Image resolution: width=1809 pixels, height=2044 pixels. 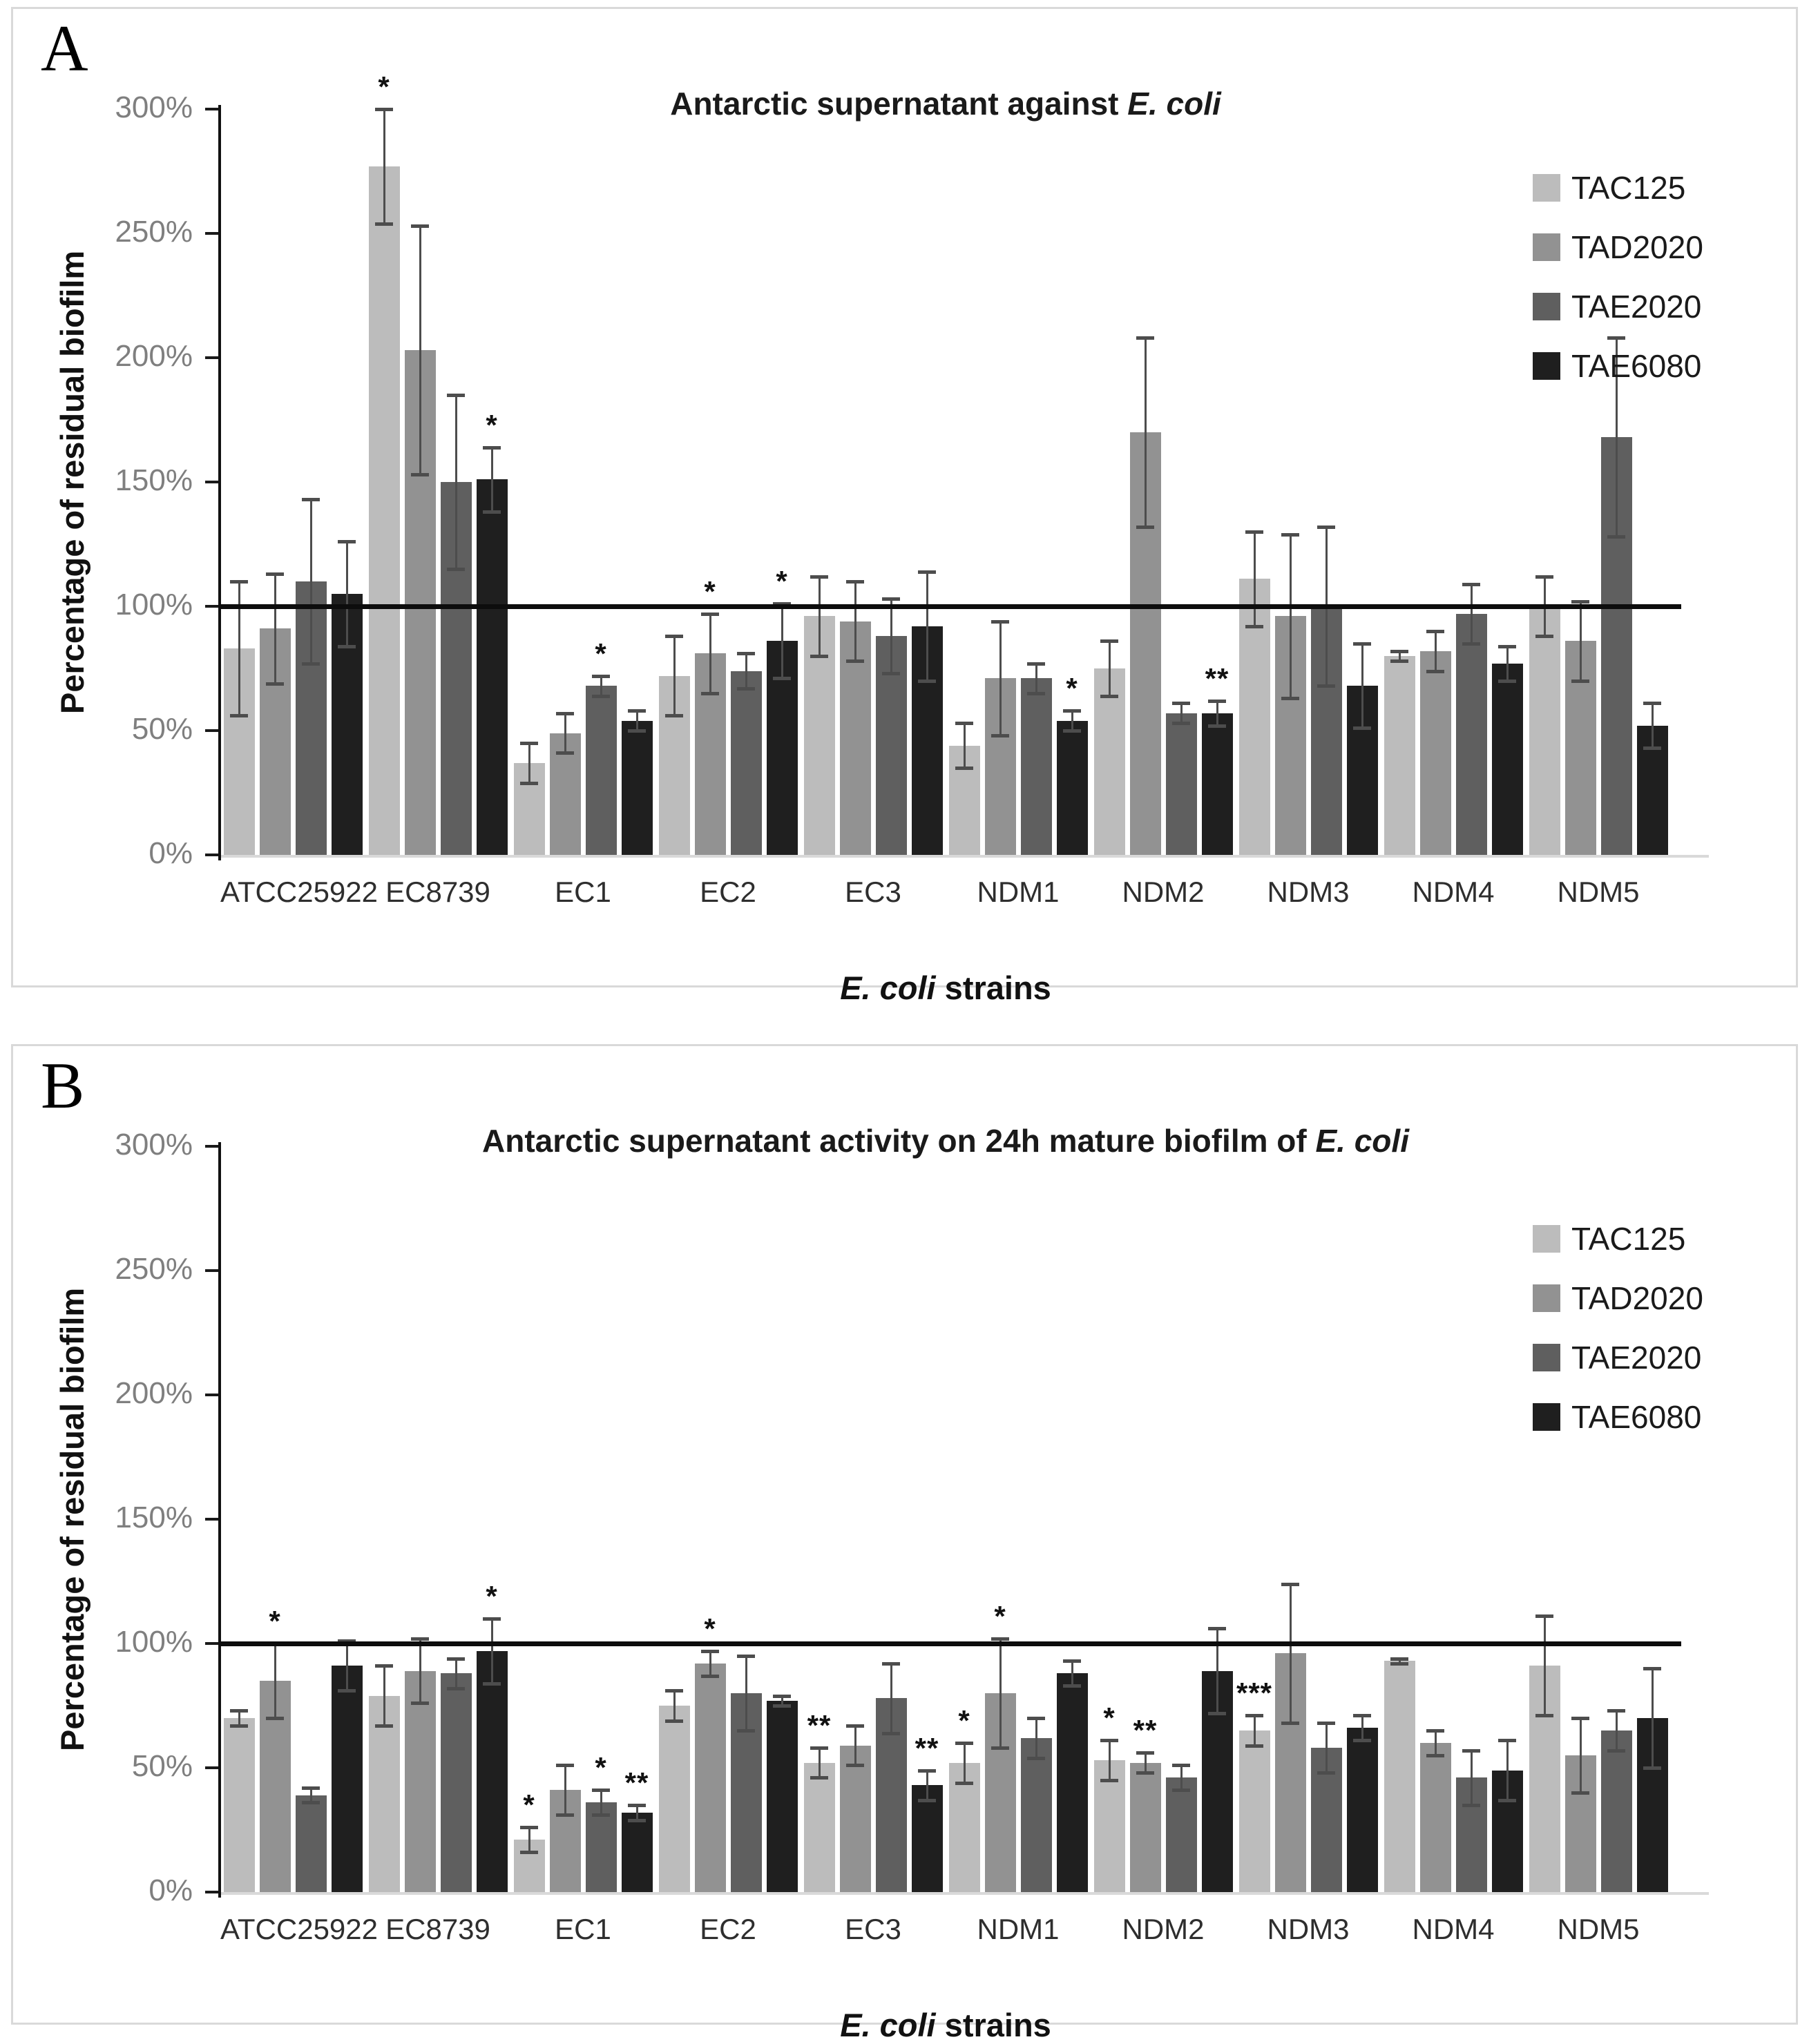 What do you see at coordinates (1453, 1929) in the screenshot?
I see `x-tick-label: NDM4` at bounding box center [1453, 1929].